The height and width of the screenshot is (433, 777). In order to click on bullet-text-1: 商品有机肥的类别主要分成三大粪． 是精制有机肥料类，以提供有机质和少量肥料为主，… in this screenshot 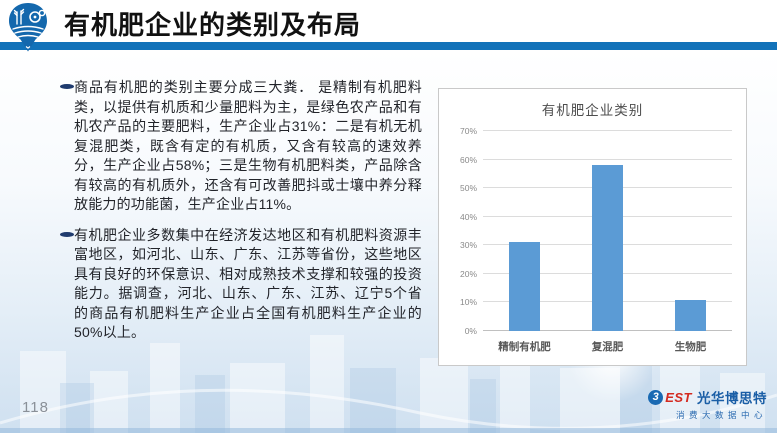, I will do `click(248, 145)`.